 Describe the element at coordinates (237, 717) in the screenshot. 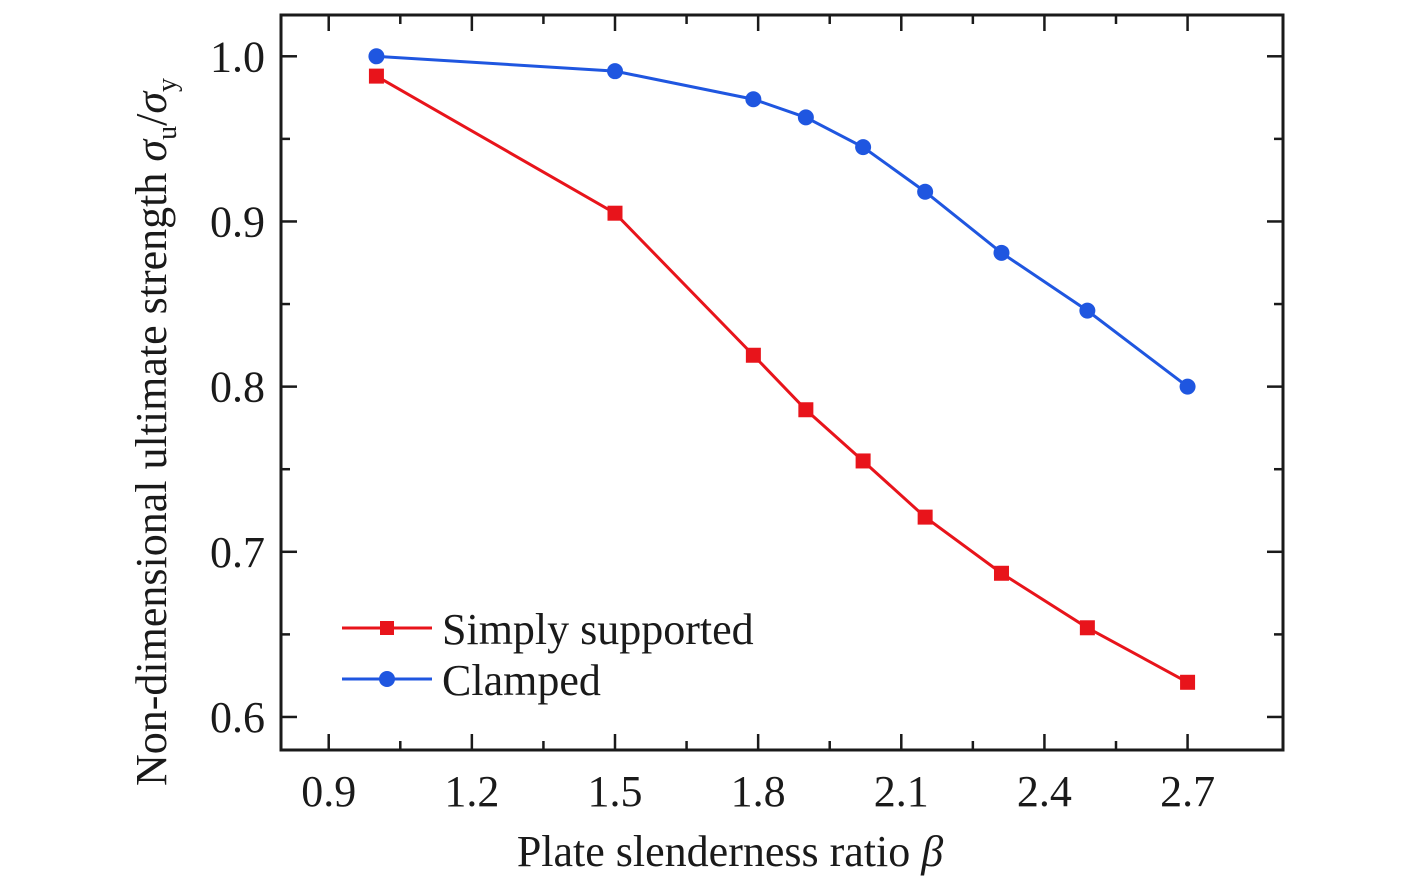

I see `y-tick-label: 0.6` at that location.